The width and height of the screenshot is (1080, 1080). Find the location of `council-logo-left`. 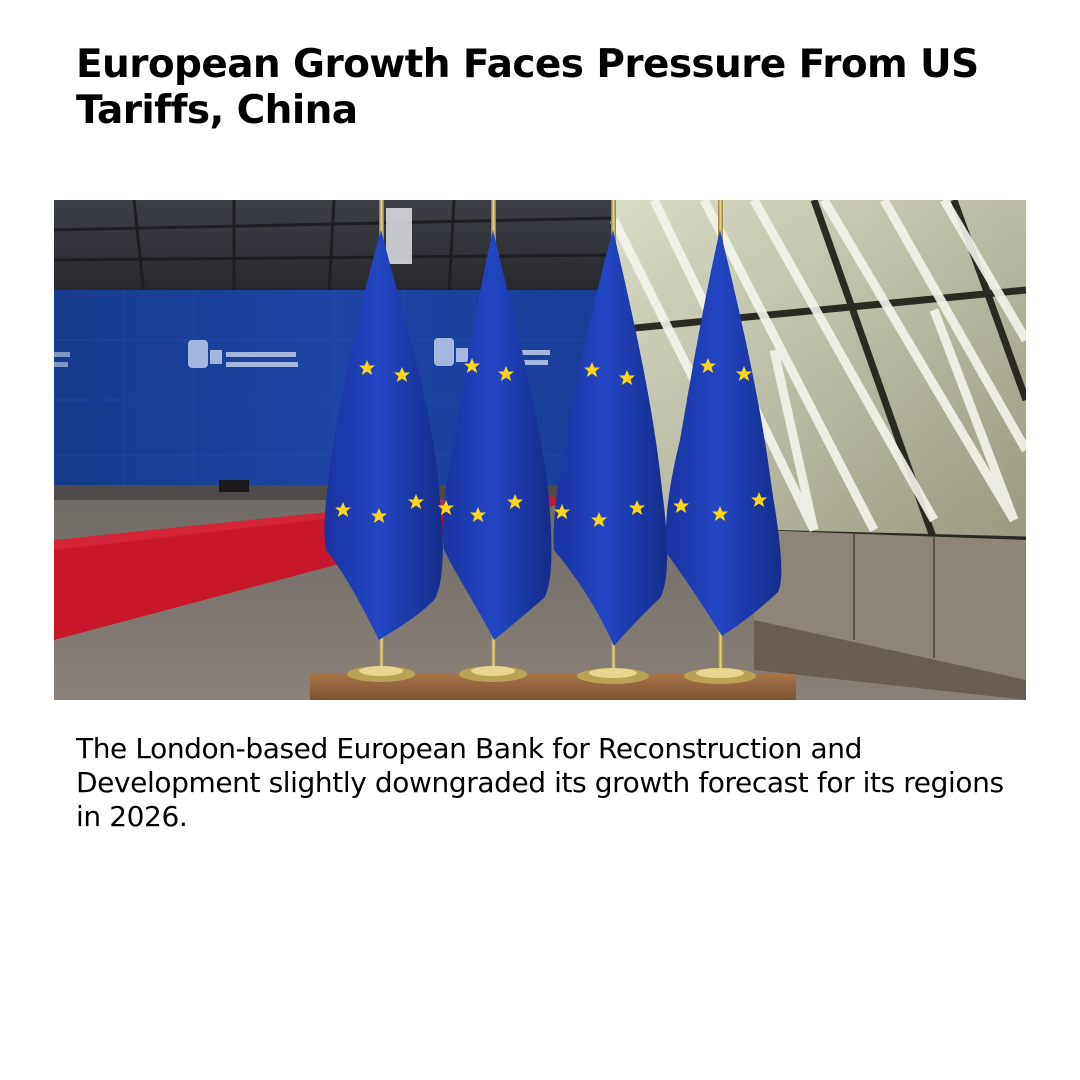

council-logo-left is located at coordinates (243, 354).